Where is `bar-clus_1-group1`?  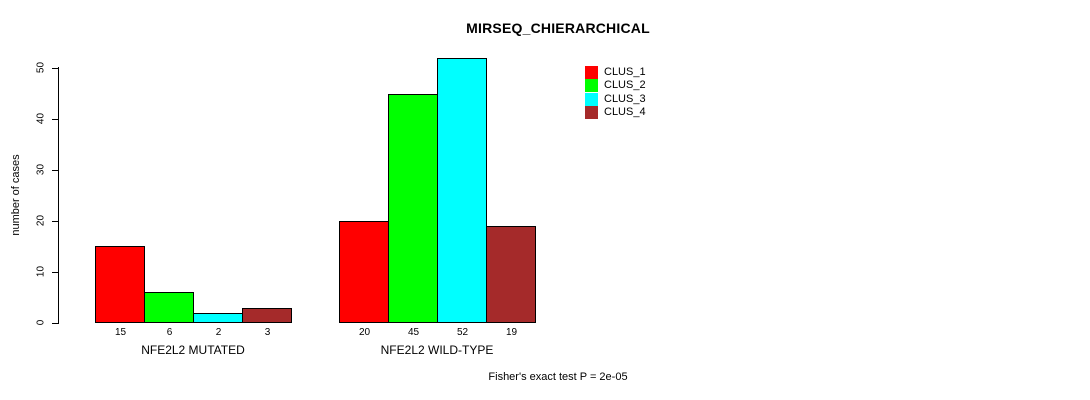 bar-clus_1-group1 is located at coordinates (120, 284).